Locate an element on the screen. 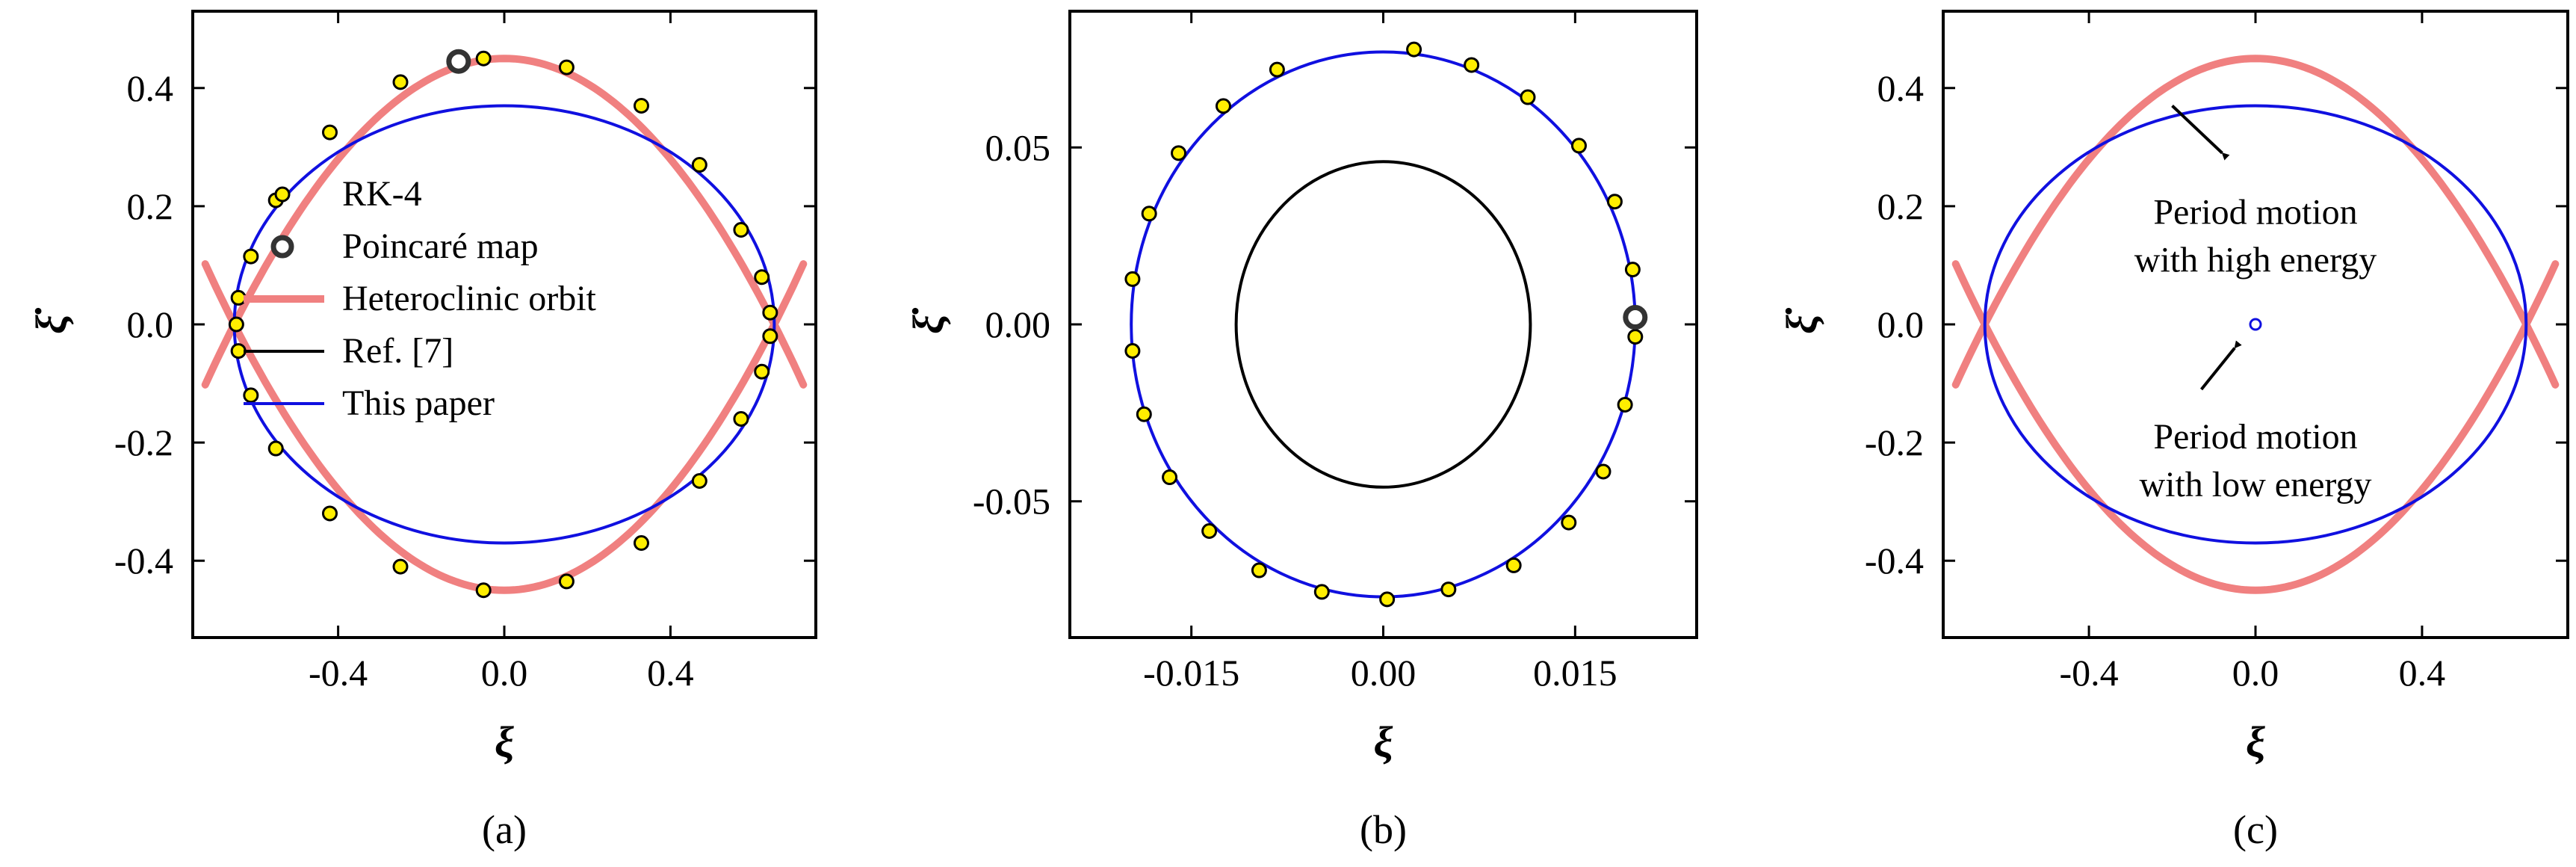 Image resolution: width=2576 pixels, height=867 pixels. ref7-orbit is located at coordinates (1383, 324).